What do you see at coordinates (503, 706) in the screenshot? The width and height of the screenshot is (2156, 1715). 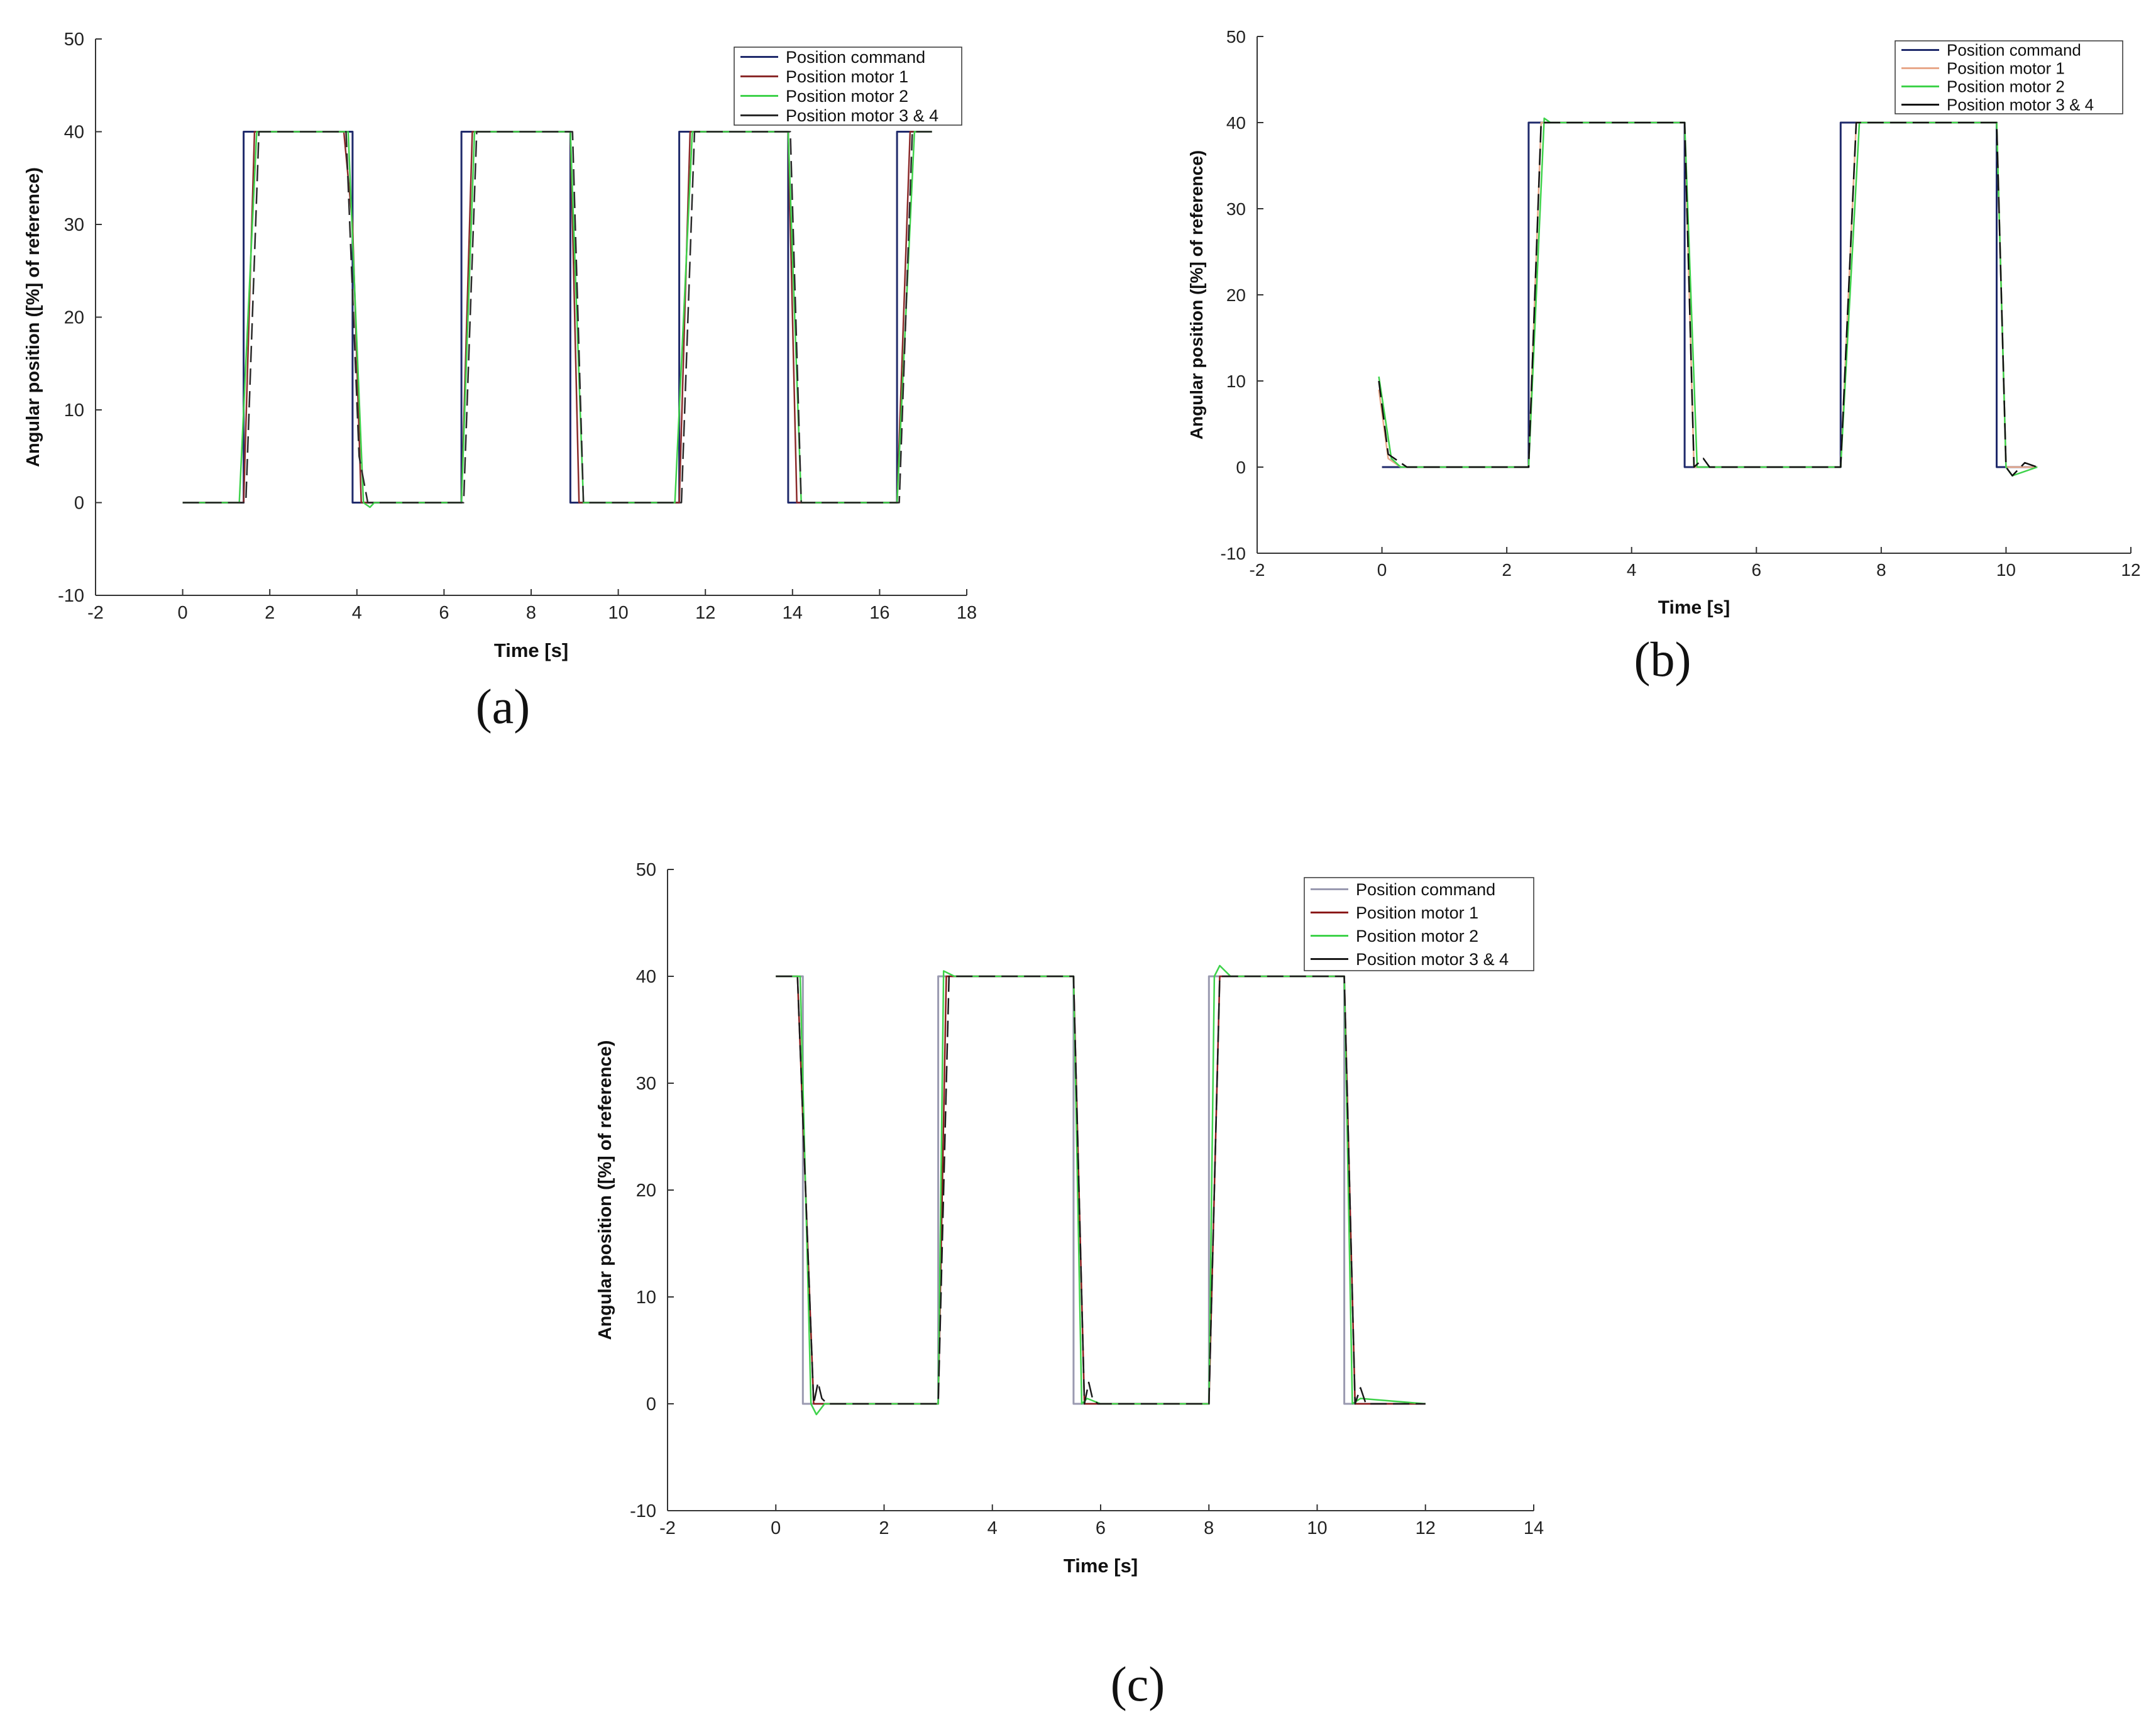 I see `panel-label-a: (a)` at bounding box center [503, 706].